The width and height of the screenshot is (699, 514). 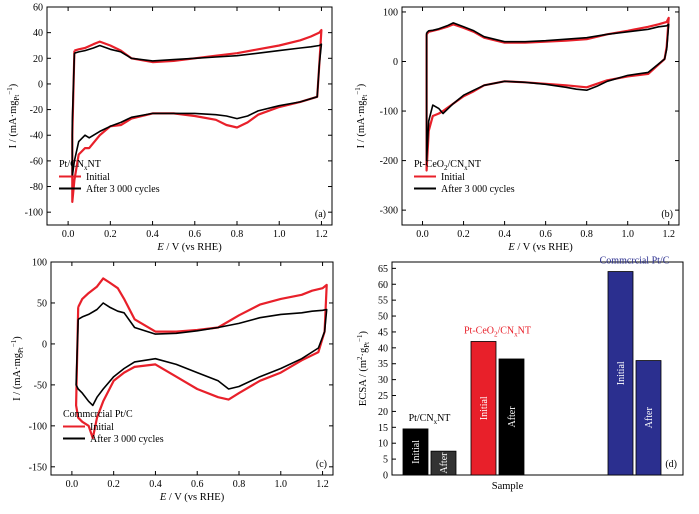 What do you see at coordinates (385, 460) in the screenshot?
I see `y-tick-label: 5` at bounding box center [385, 460].